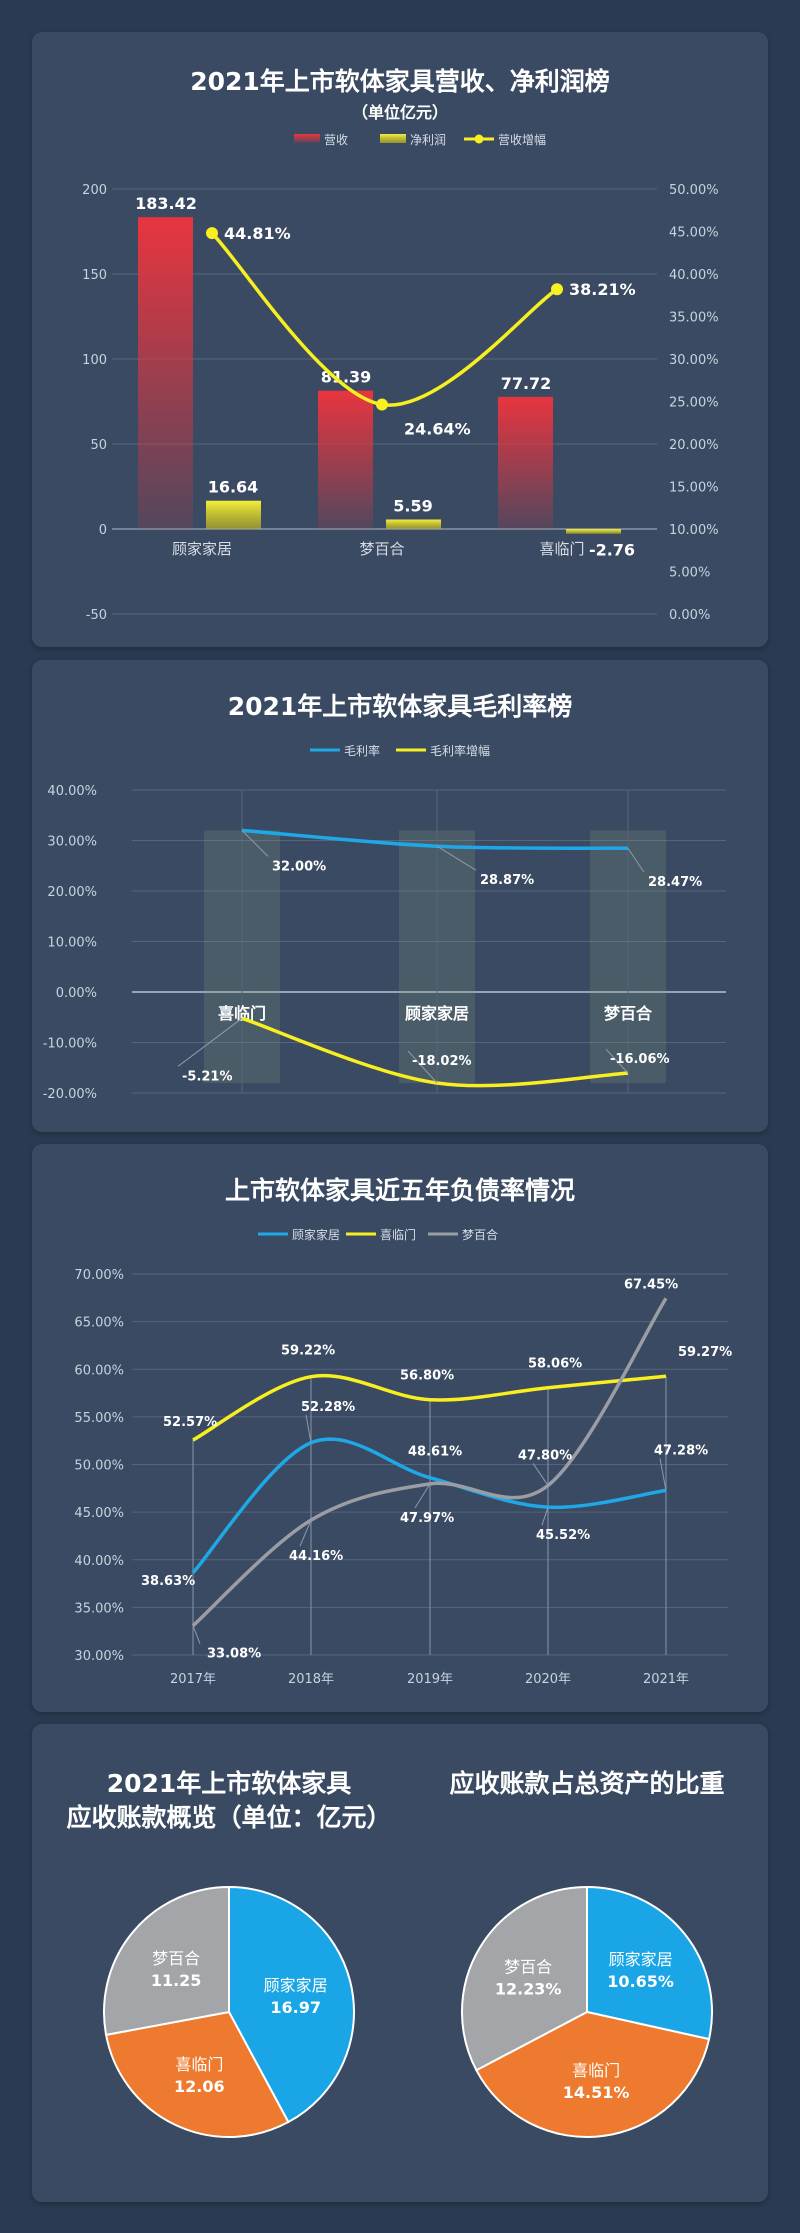  I want to click on label-revenue-growth: 38.21%, so click(602, 289).